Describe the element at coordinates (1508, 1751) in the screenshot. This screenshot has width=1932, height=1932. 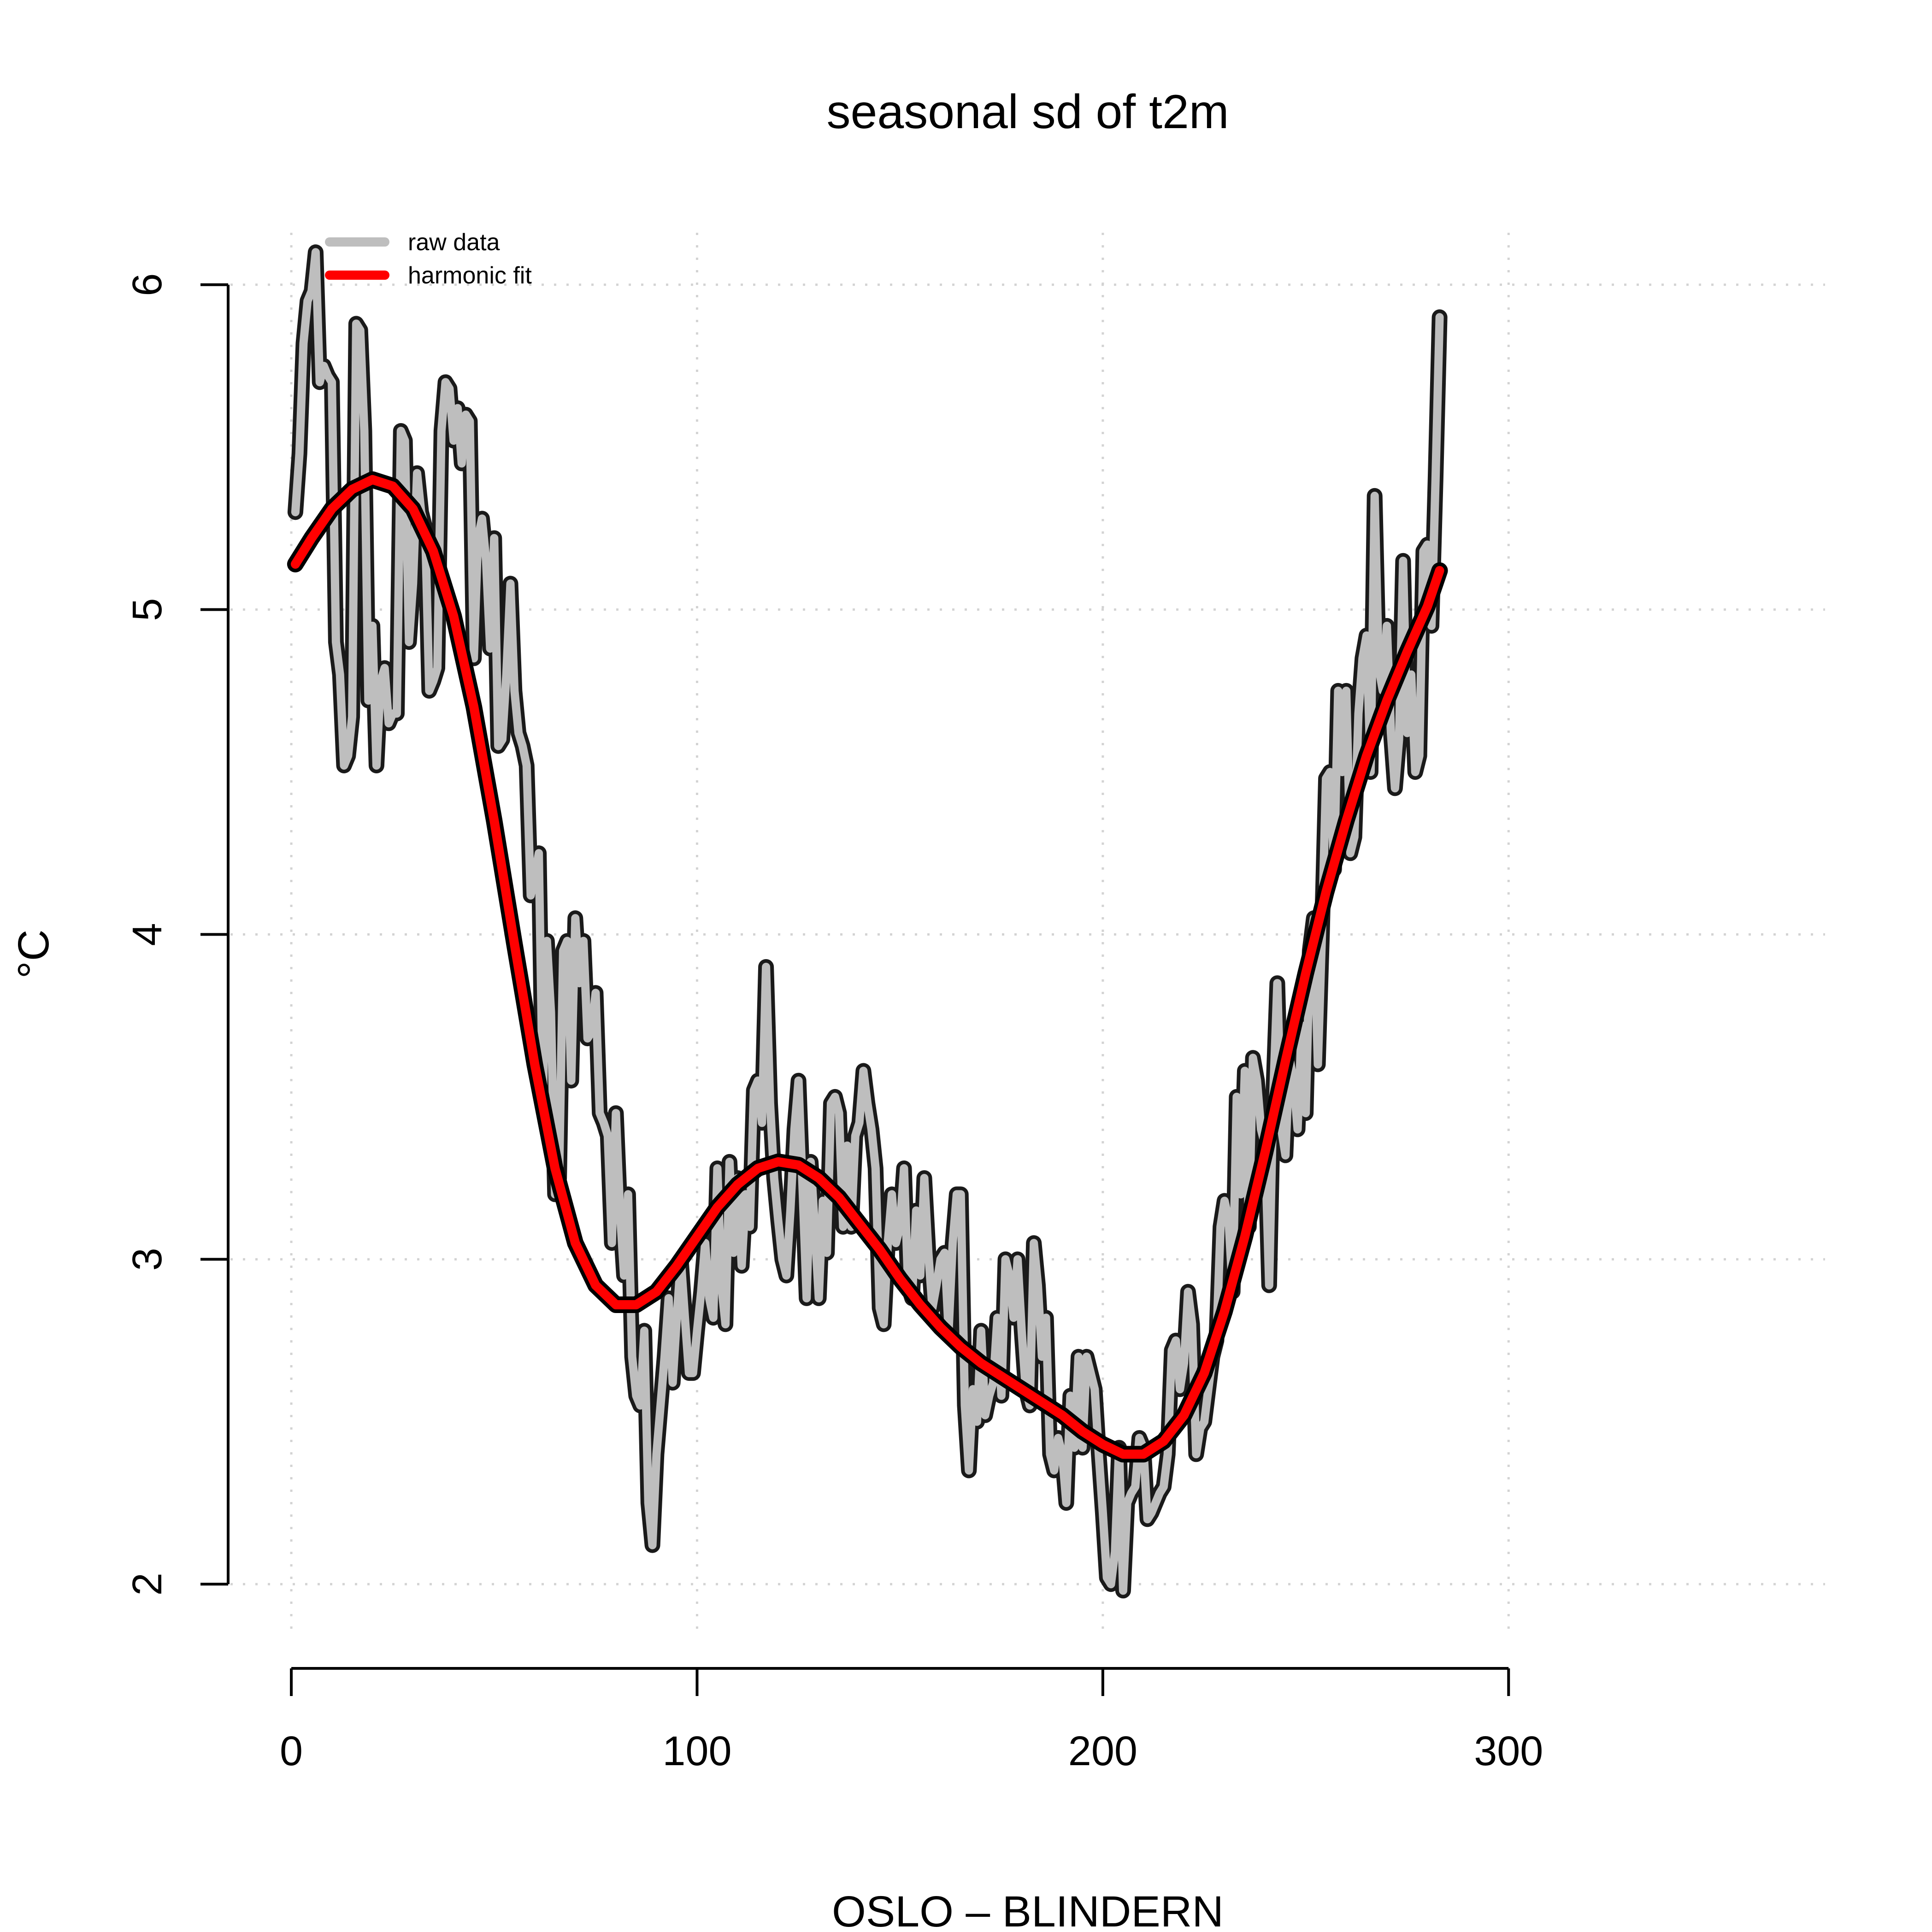
I see `x-tick-label: 300` at that location.